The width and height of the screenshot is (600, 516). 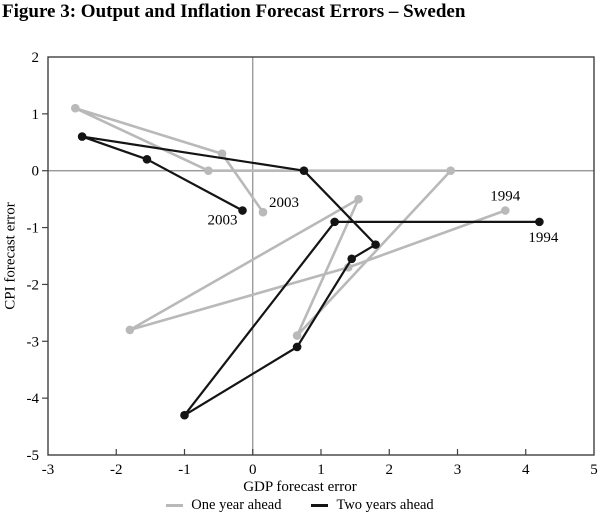 I want to click on y-tick-label: -5, so click(x=33, y=456).